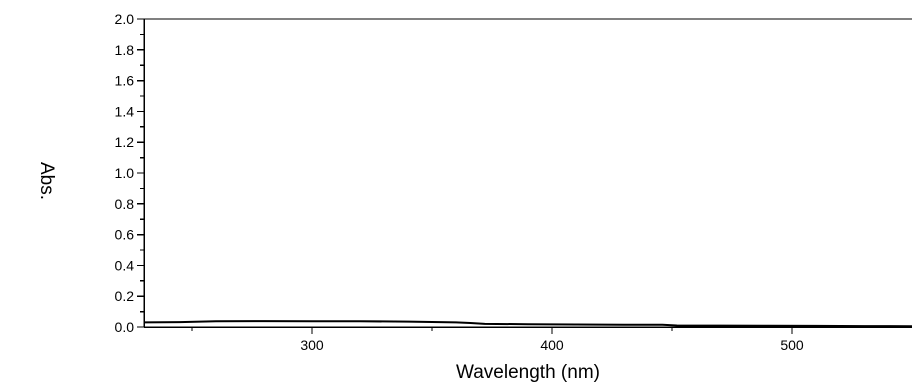 This screenshot has height=383, width=912. I want to click on y-tick-label: 1.2, so click(125, 142).